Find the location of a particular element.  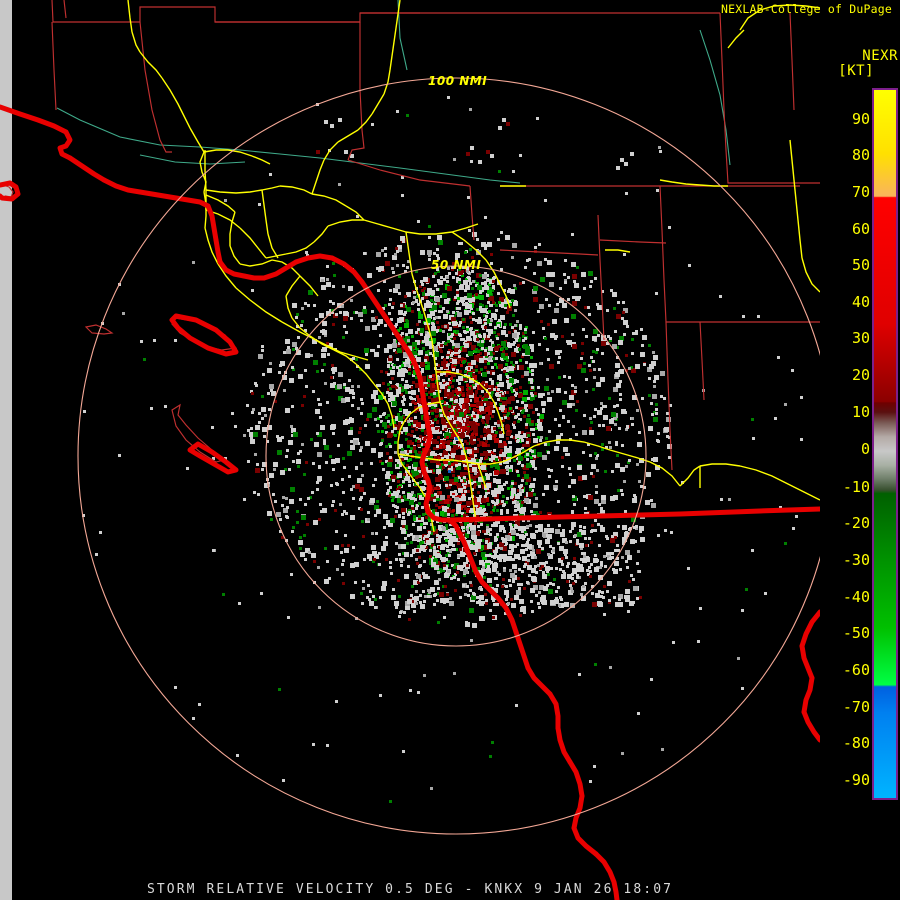

legend-tick-30: 30 is located at coordinates (860, 338).